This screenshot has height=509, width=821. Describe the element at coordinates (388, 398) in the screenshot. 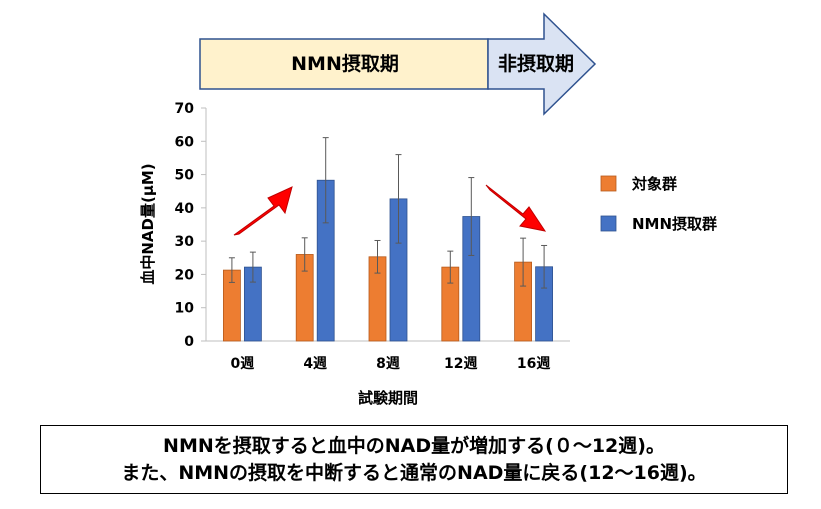

I see `x-axis-title: 試験期間` at that location.